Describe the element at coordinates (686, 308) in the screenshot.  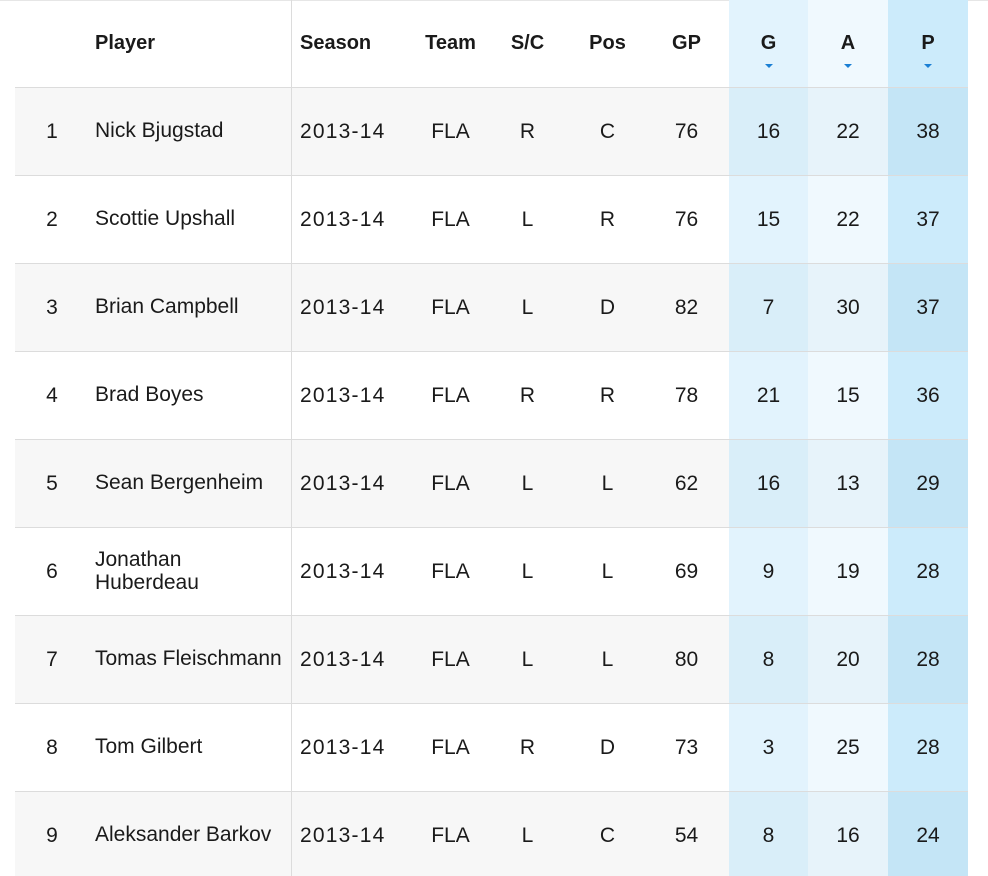
I see `games-played-cell: 82` at that location.